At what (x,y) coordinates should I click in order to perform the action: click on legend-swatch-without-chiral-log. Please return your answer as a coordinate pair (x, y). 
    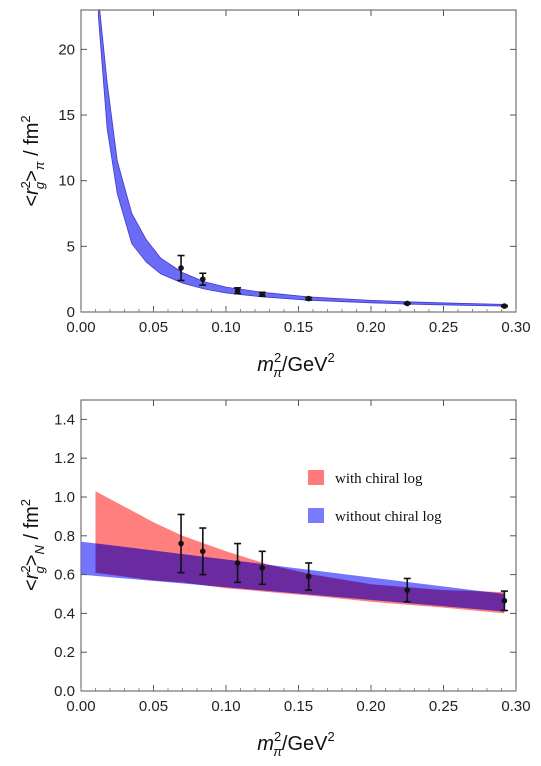
    Looking at the image, I should click on (316, 515).